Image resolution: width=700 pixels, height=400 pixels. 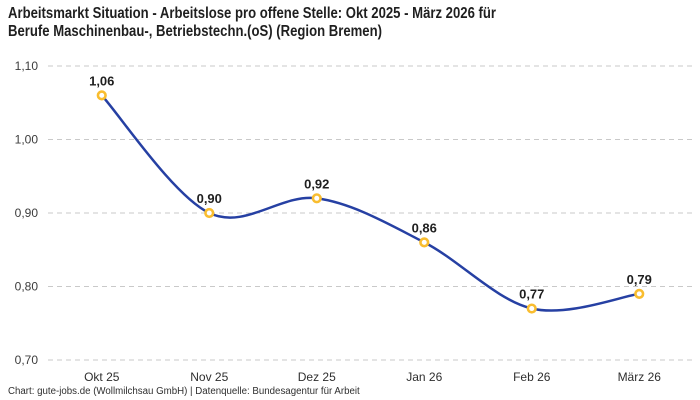 What do you see at coordinates (531, 294) in the screenshot?
I see `data-point-label: 0,77` at bounding box center [531, 294].